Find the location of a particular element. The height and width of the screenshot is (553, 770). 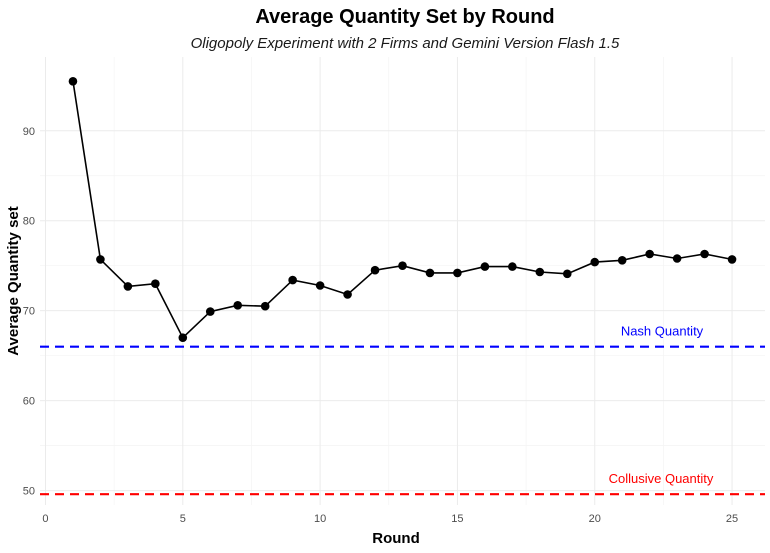

collusive-quantity-label: Collusive Quantity is located at coordinates (661, 478).